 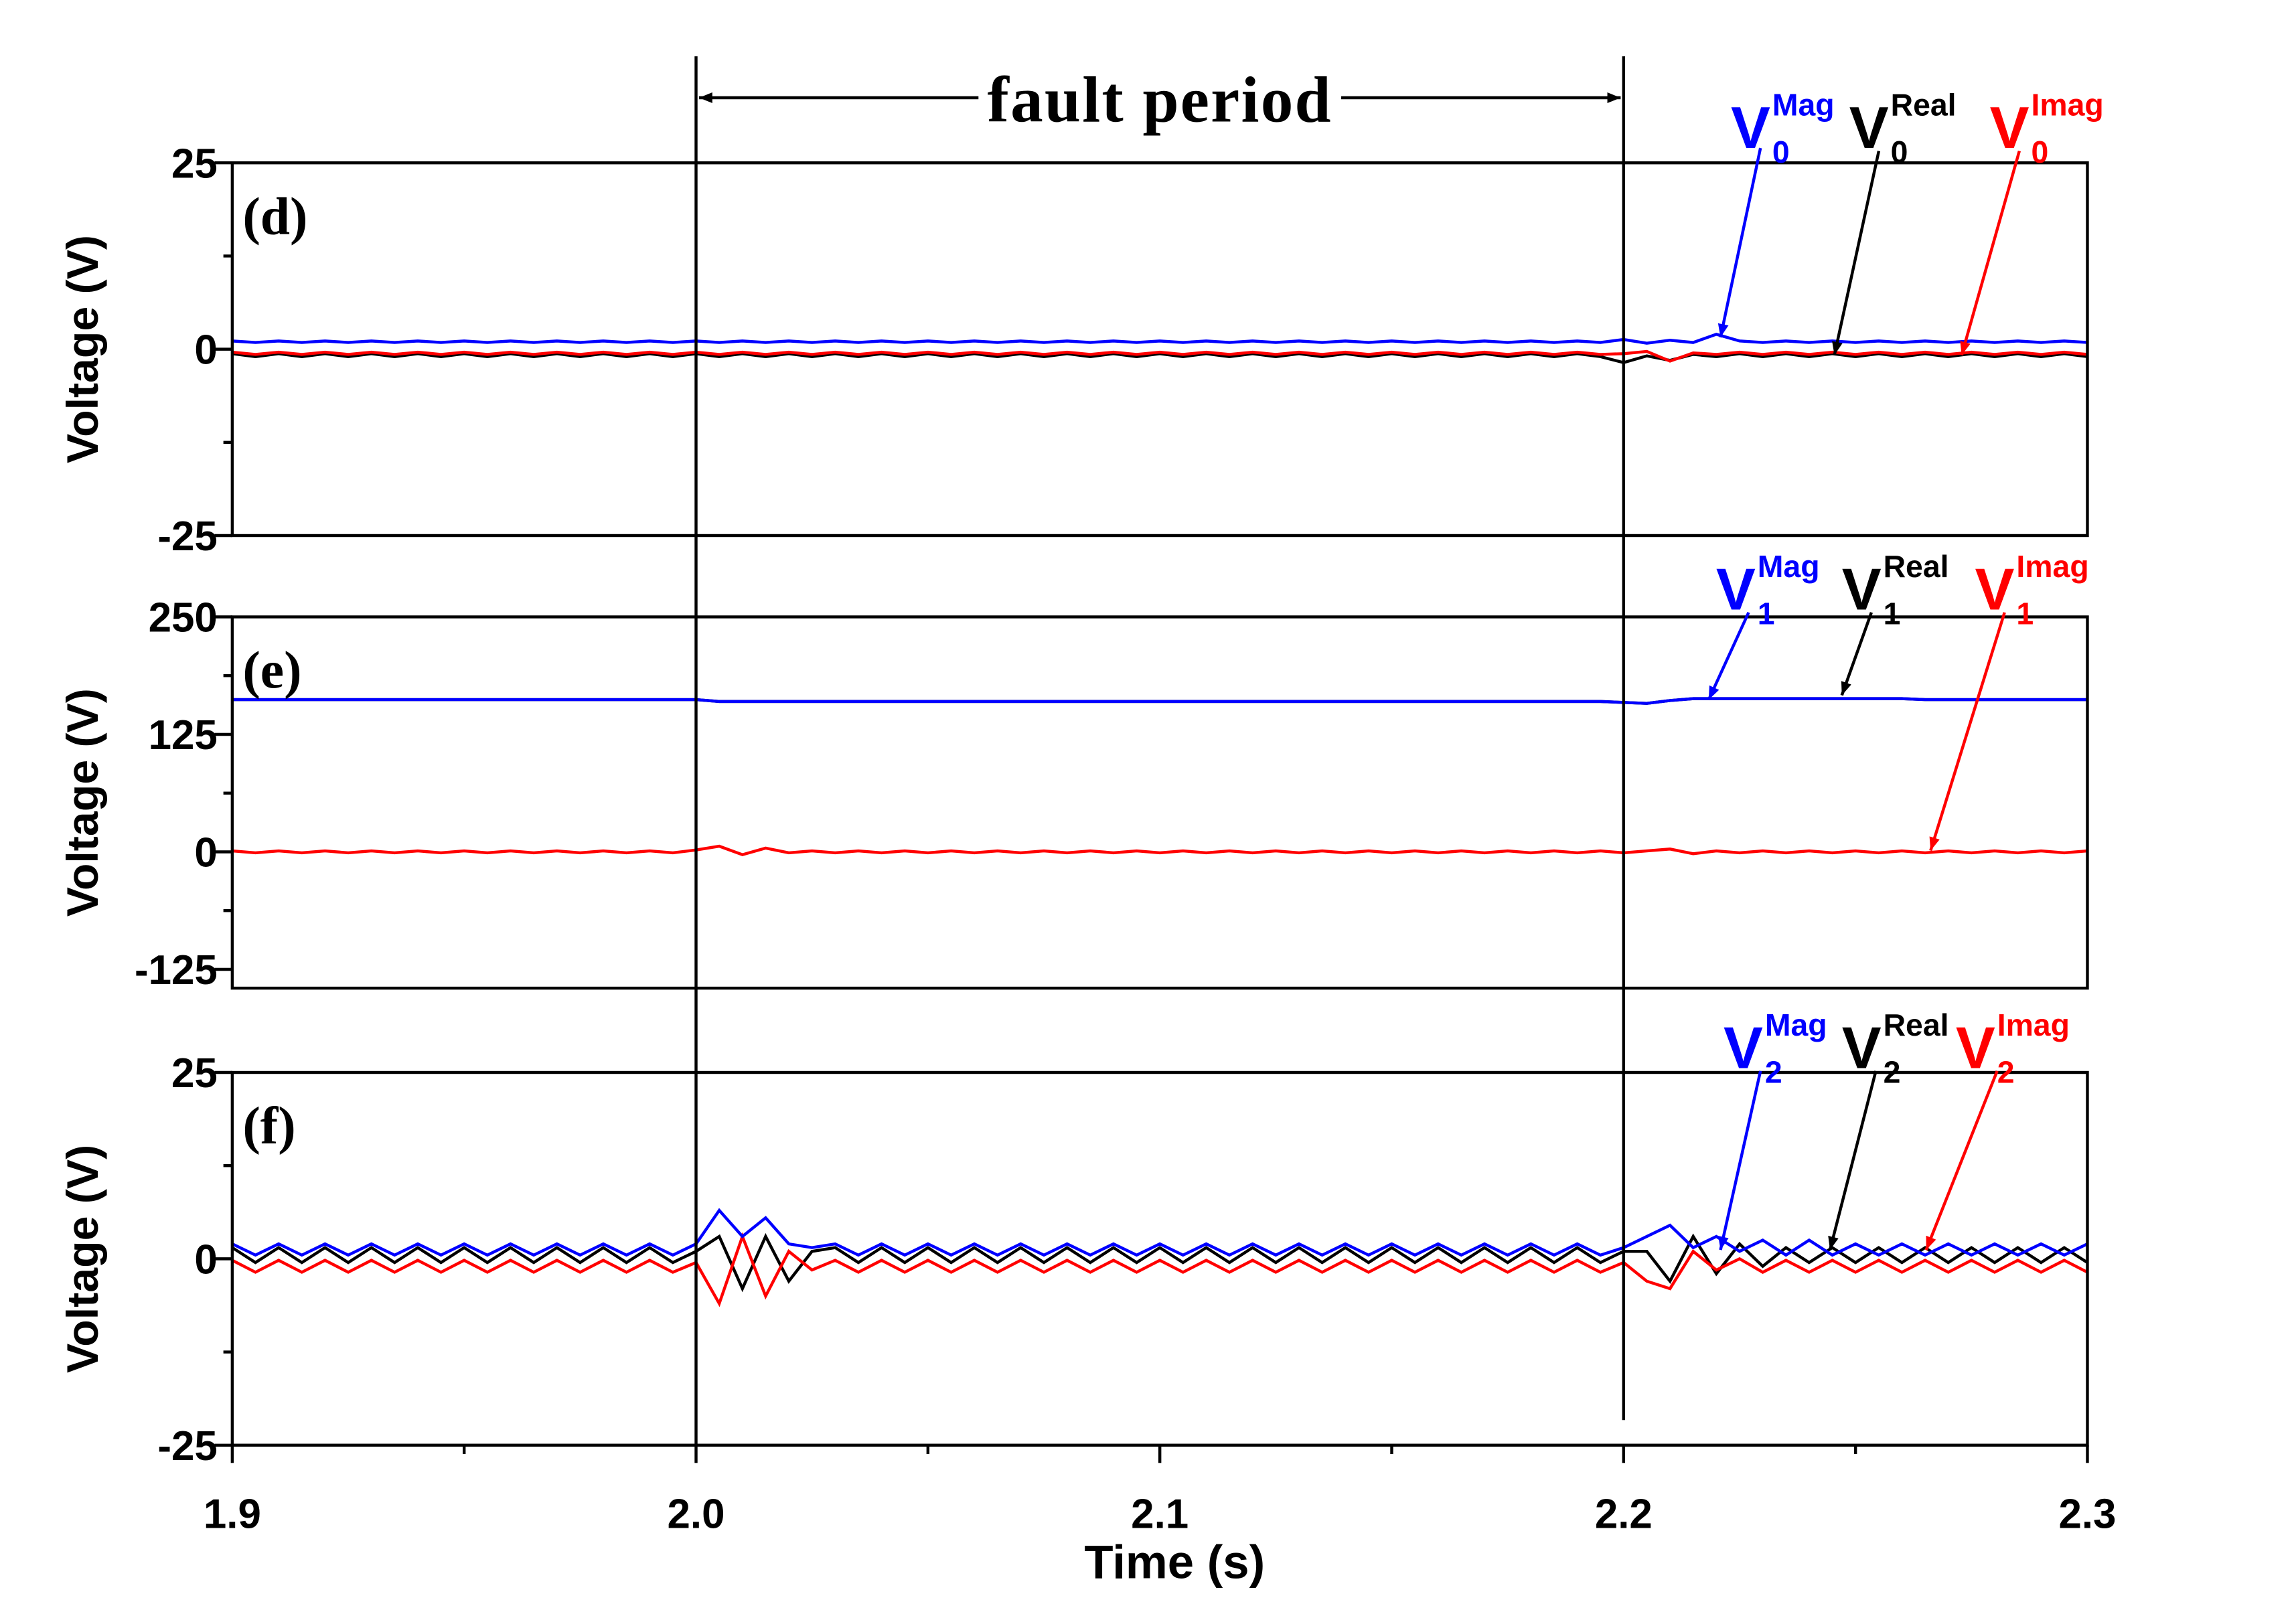 What do you see at coordinates (1624, 1515) in the screenshot?
I see `x-tick-label: 2.2` at bounding box center [1624, 1515].